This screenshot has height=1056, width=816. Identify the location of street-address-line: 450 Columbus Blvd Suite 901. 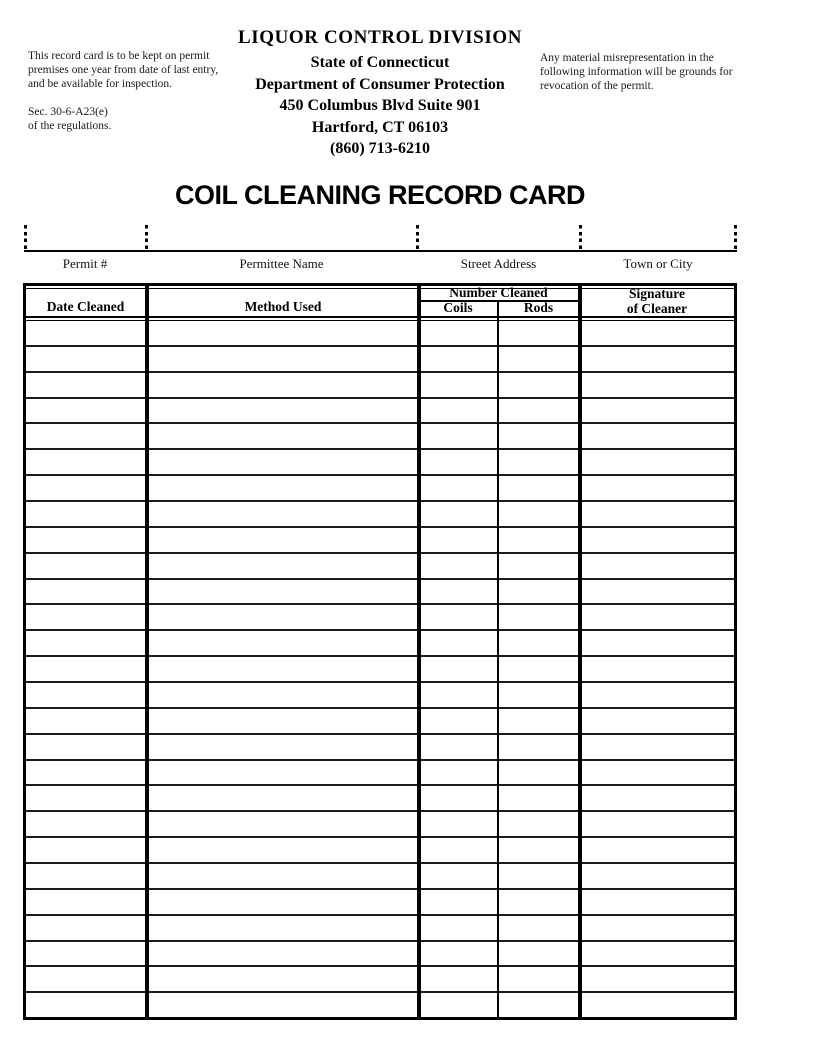
(380, 105).